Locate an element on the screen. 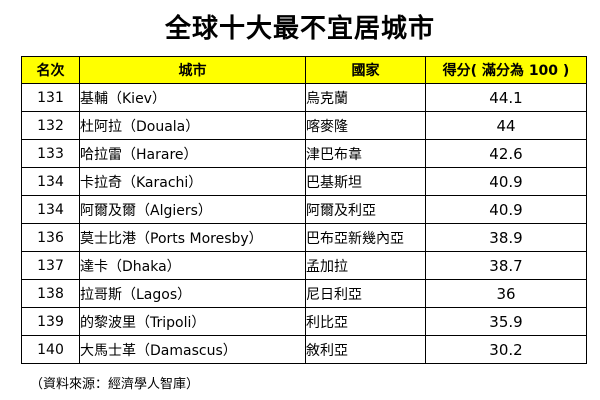 This screenshot has width=600, height=400. table-row: 138 拉哥斯（Lagos） 尼日利亞 36 is located at coordinates (304, 293).